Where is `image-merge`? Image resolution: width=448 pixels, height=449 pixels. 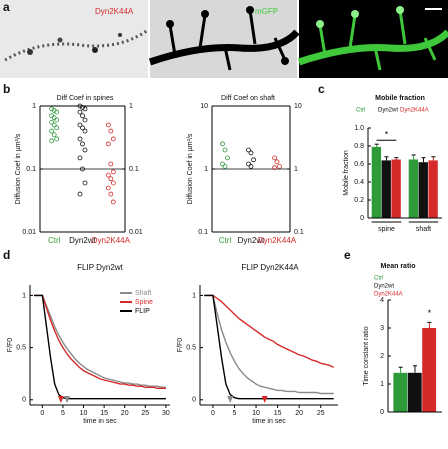 image-merge is located at coordinates (372, 39).